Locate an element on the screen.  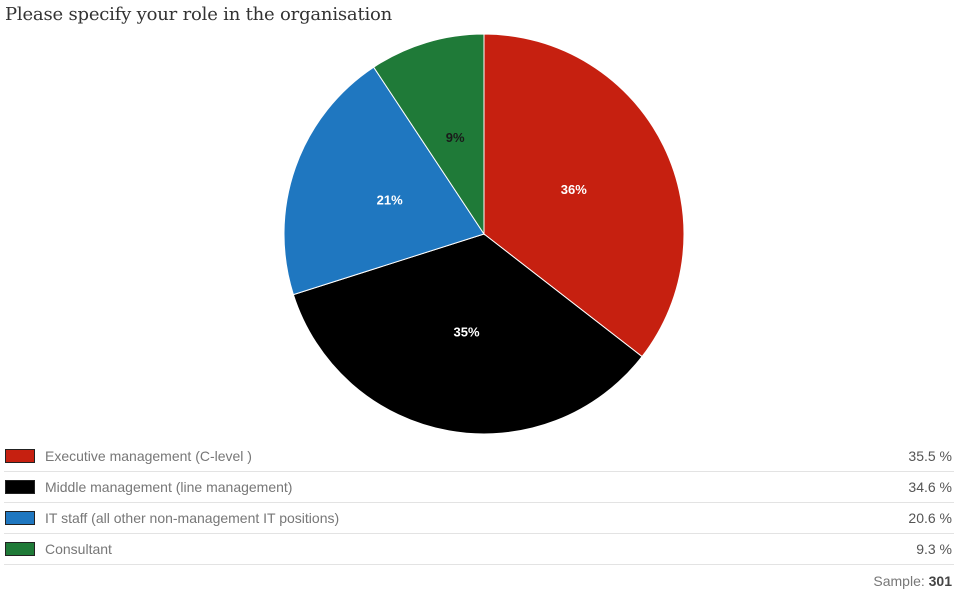
pie-slice-label-3: 9% is located at coordinates (455, 137).